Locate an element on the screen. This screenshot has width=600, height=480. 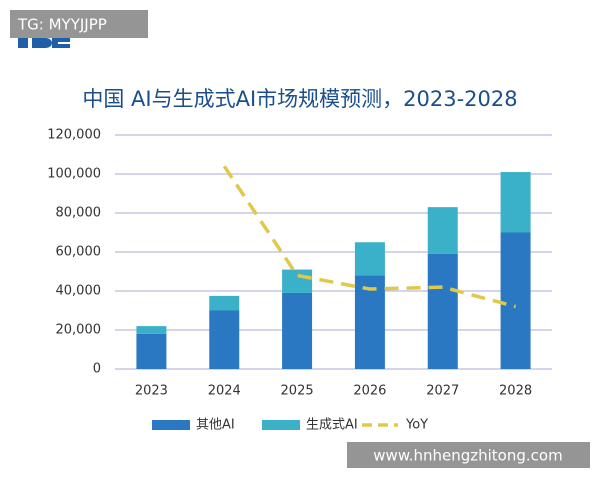
x-tick-label: 2028 is located at coordinates (515, 391).